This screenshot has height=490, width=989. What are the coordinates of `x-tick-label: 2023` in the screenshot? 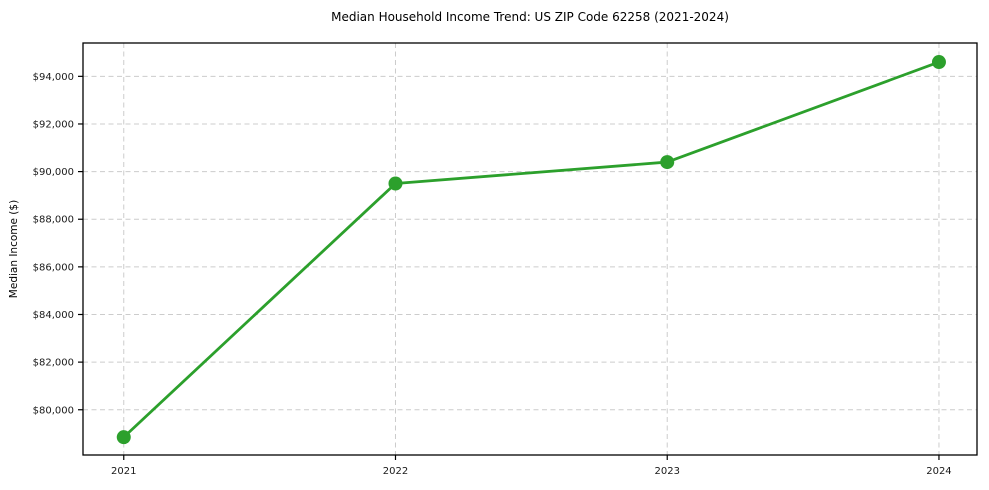 It's located at (666, 471).